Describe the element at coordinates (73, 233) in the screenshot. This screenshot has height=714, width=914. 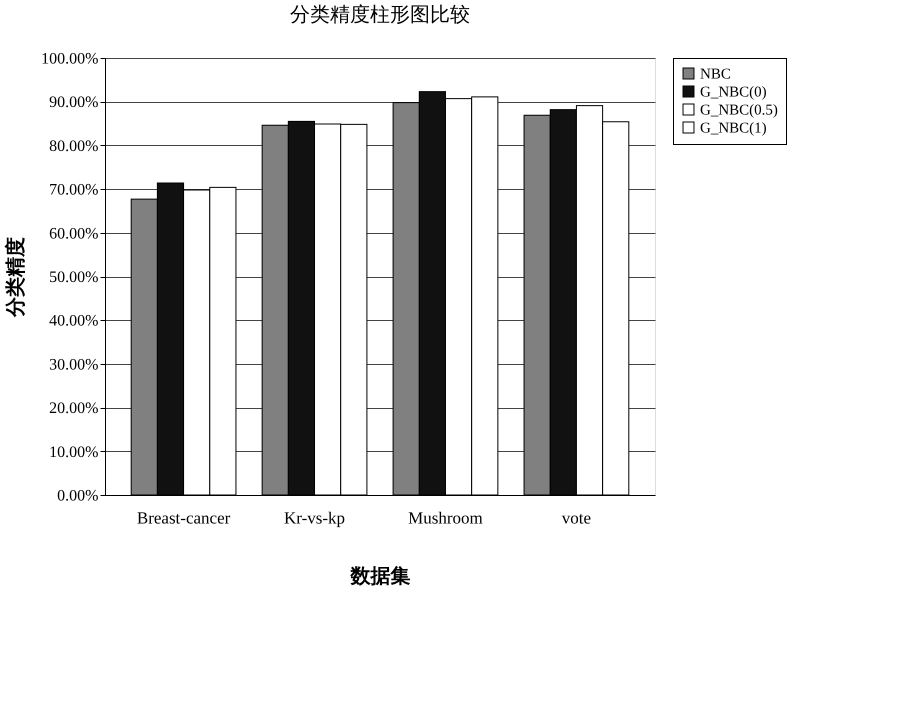
I see `y-tick-label: 60.00%` at that location.